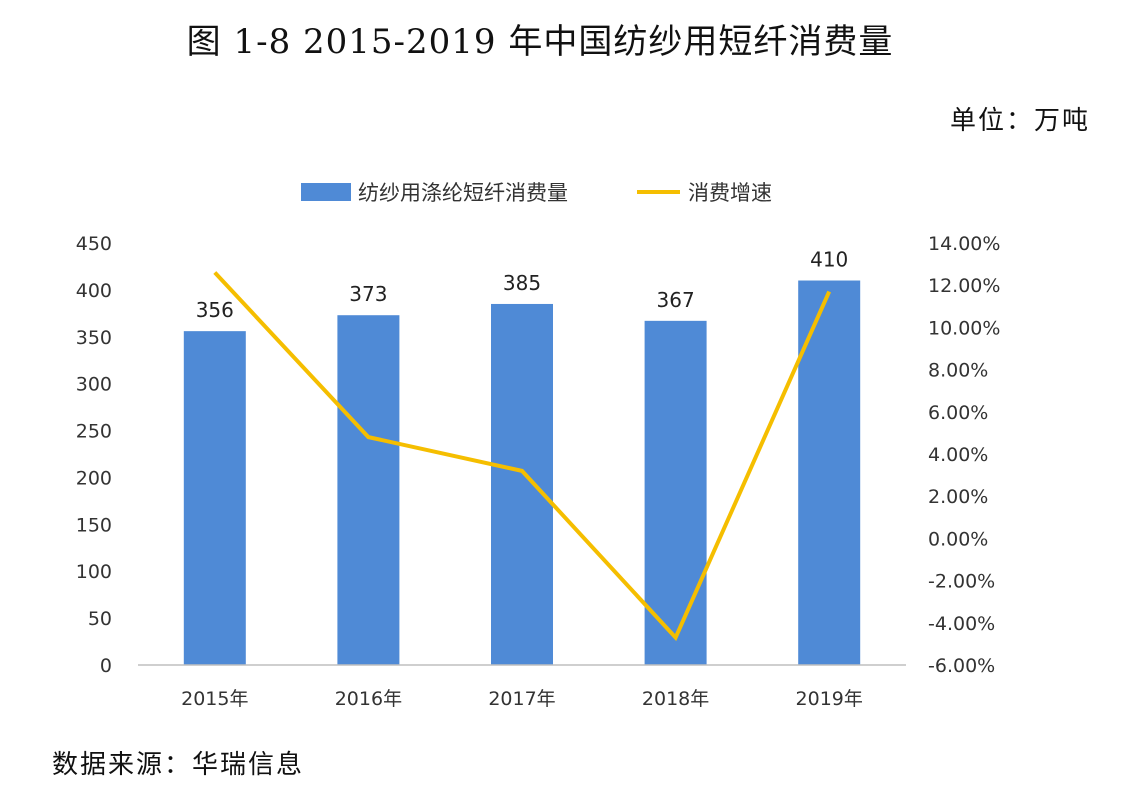 This screenshot has width=1146, height=792. What do you see at coordinates (961, 624) in the screenshot?
I see `right-axis-tick: -4.00%` at bounding box center [961, 624].